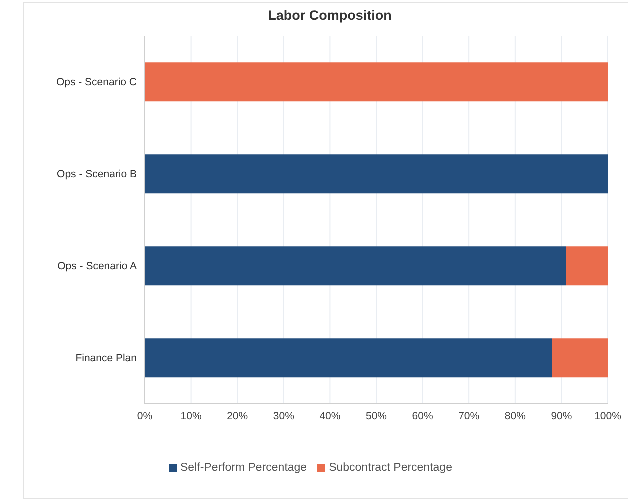 This screenshot has width=628, height=502. What do you see at coordinates (608, 416) in the screenshot?
I see `x-tick-label: 100%` at bounding box center [608, 416].